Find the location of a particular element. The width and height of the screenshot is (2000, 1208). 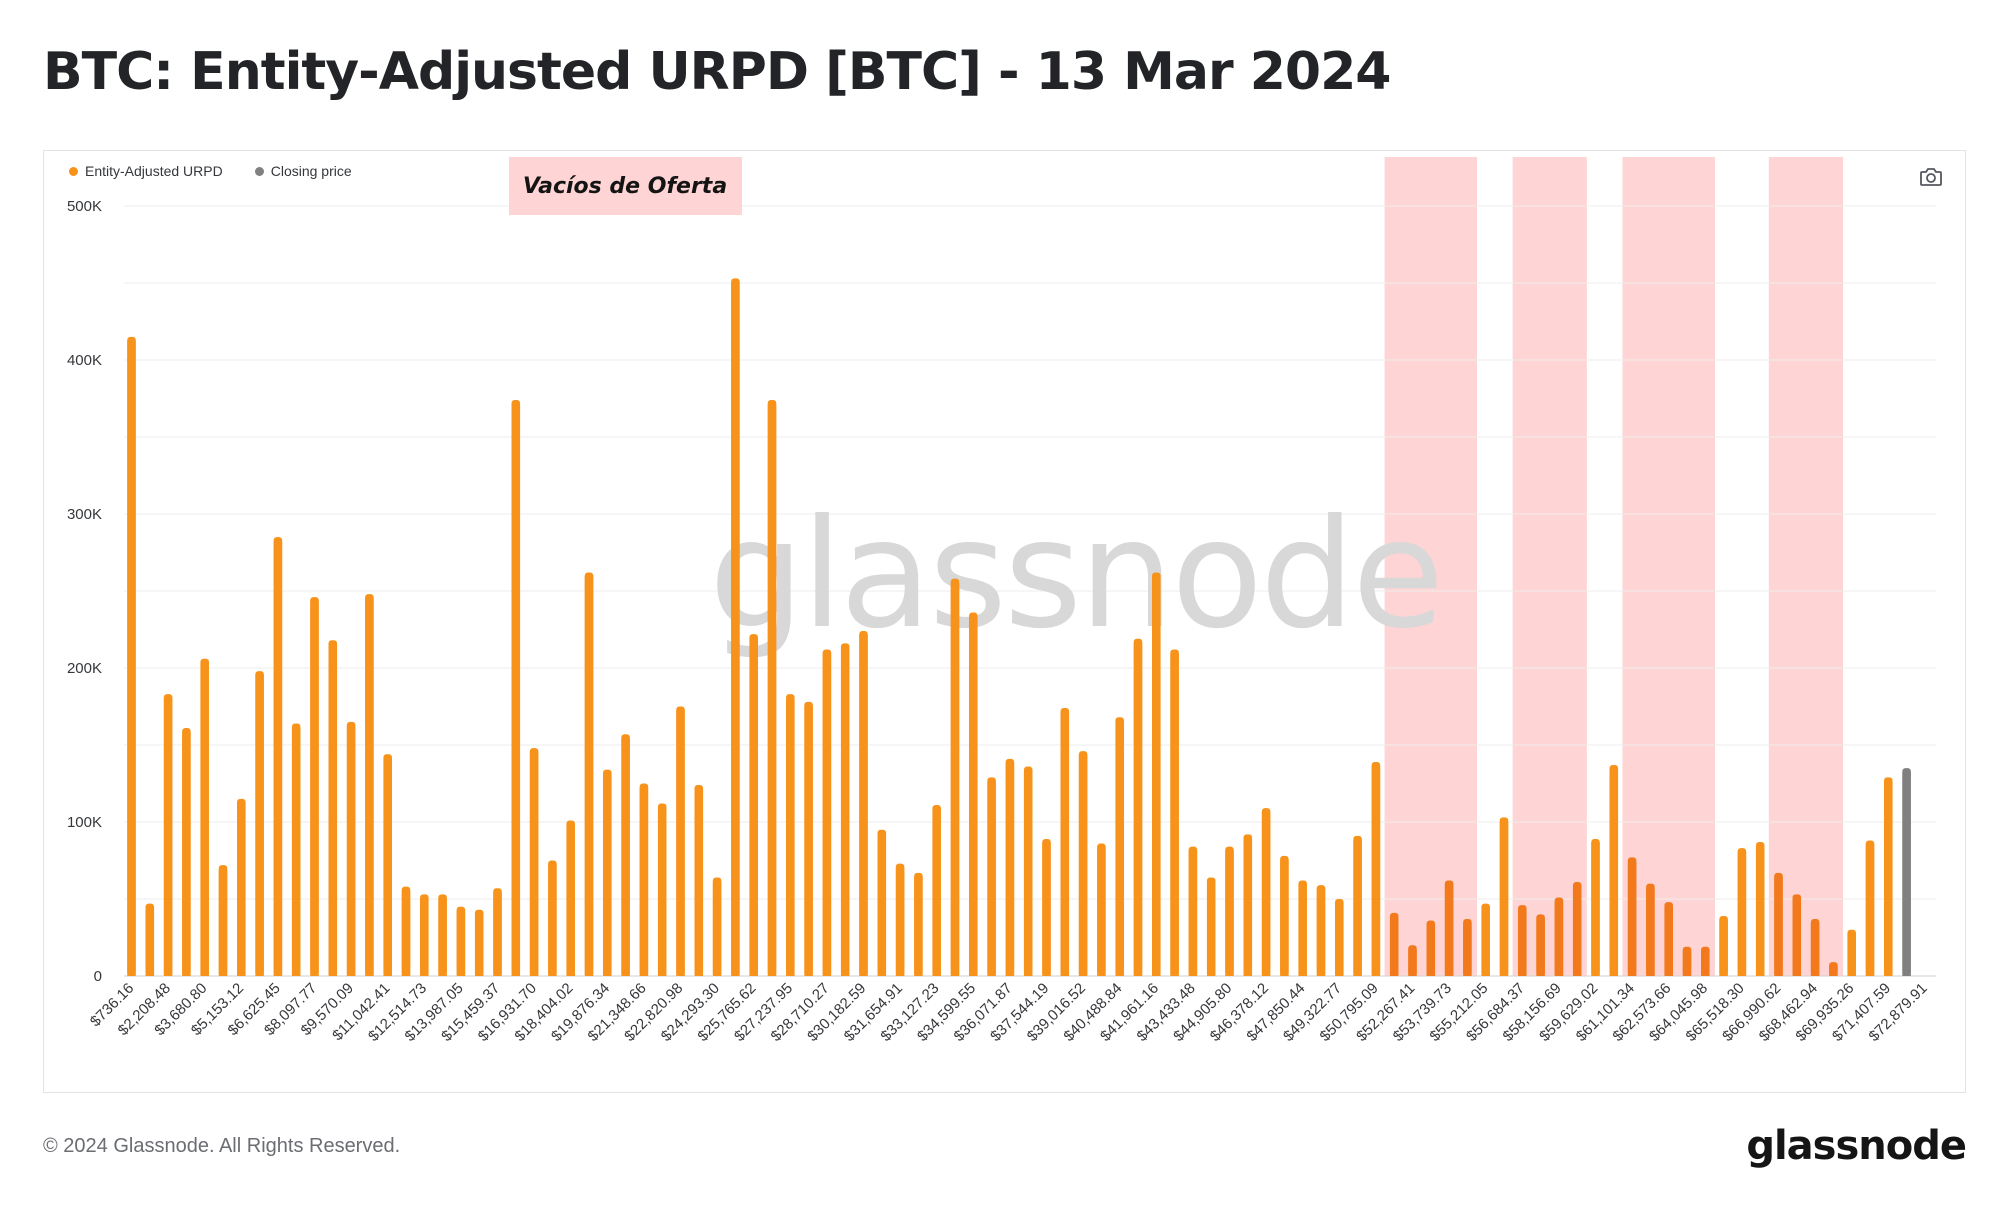

y-tick-label: 0 is located at coordinates (98, 976).